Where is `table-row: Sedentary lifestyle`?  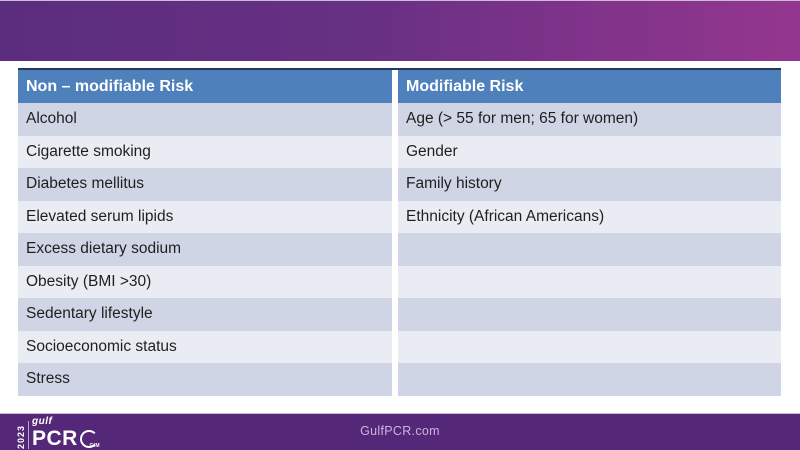
table-row: Sedentary lifestyle is located at coordinates (399, 314).